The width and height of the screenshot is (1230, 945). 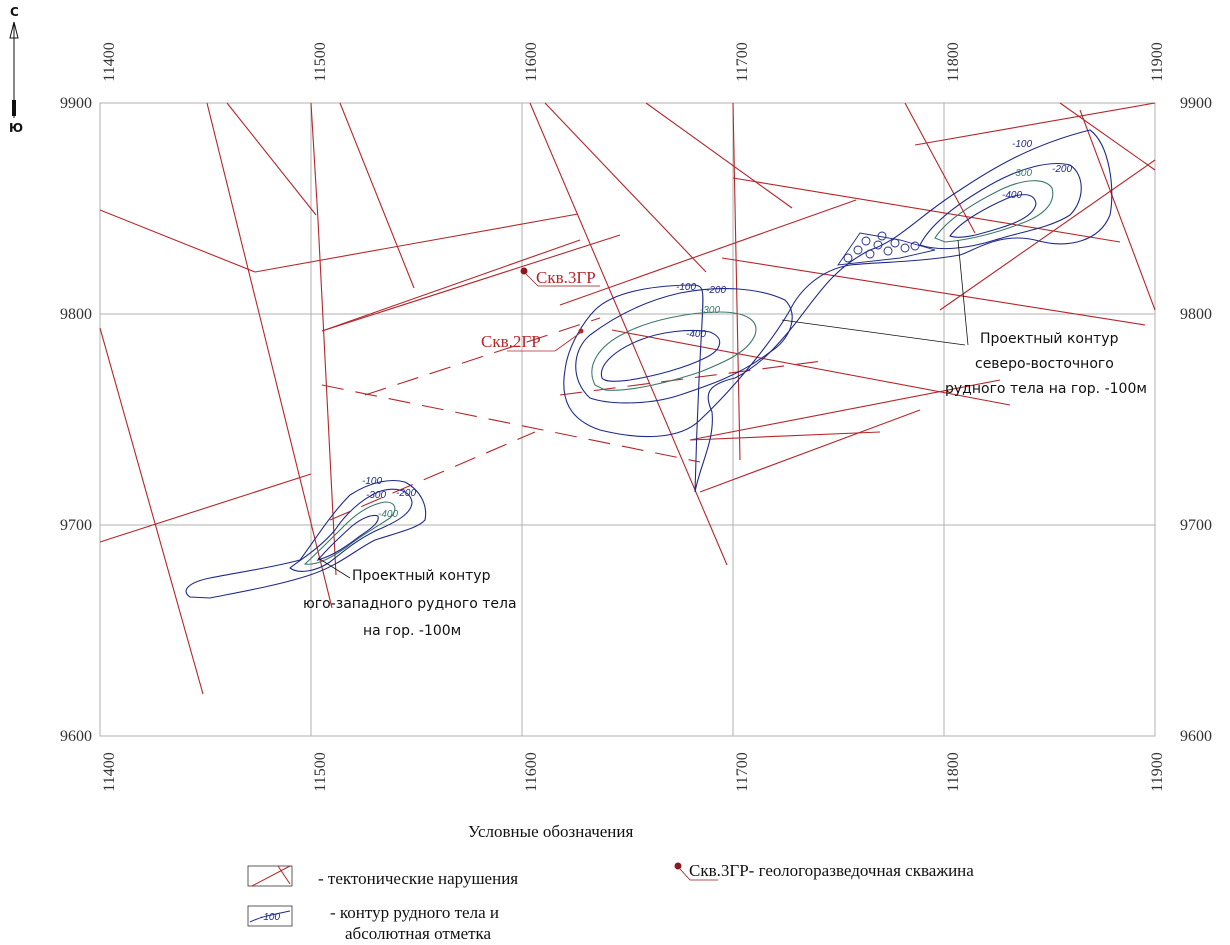 I want to click on well-2gr: Скв.2ГР, so click(x=532, y=340).